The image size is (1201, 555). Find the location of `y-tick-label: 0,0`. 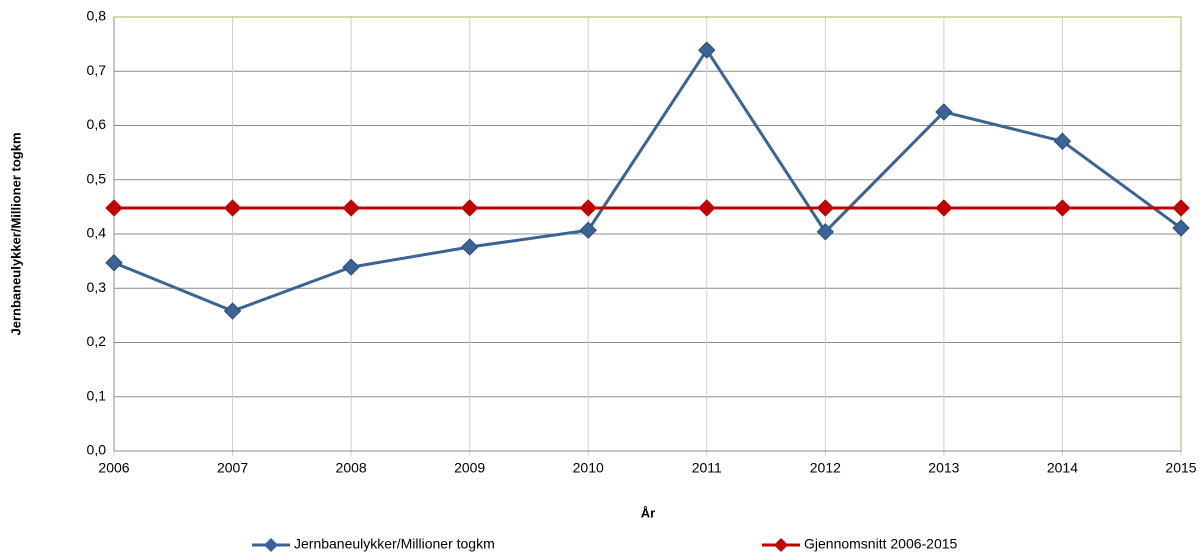

y-tick-label: 0,0 is located at coordinates (97, 450).